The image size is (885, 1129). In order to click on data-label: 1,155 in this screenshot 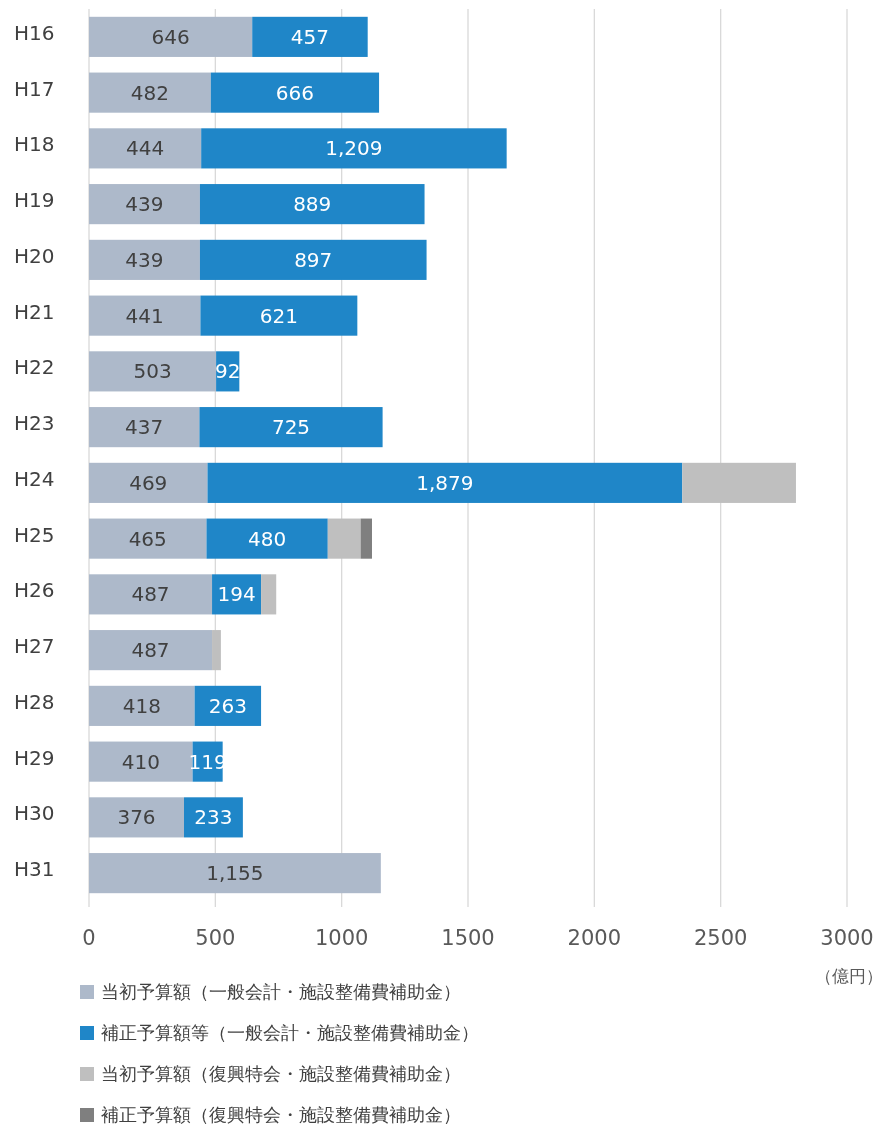, I will do `click(235, 873)`.